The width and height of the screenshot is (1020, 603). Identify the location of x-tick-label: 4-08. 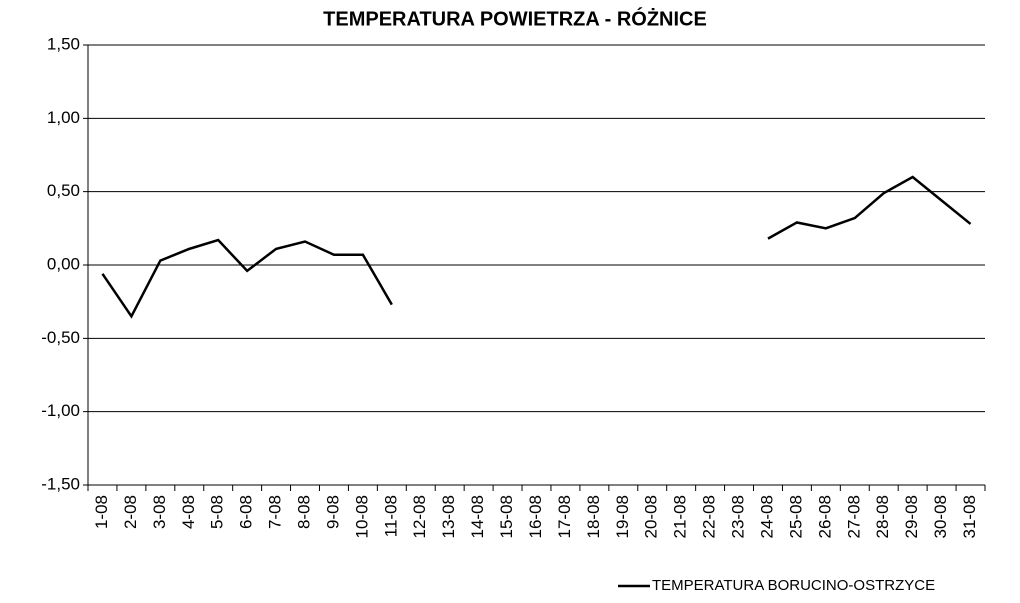
(188, 512).